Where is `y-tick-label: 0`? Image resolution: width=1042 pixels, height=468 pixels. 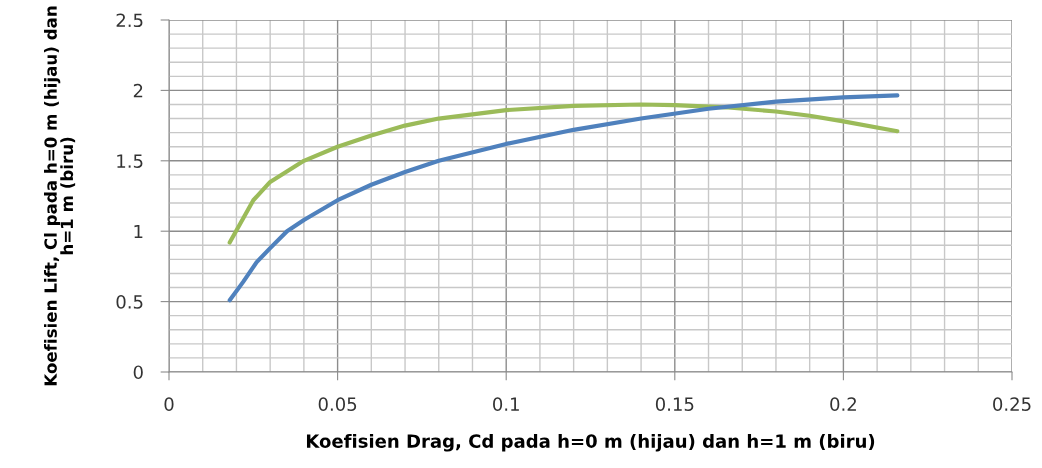
y-tick-label: 0 is located at coordinates (138, 372).